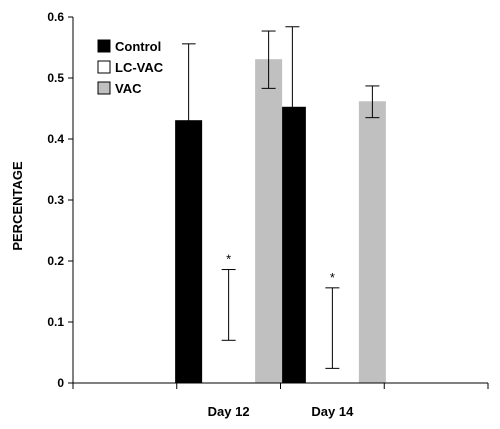  I want to click on x-tick-label: Day 14, so click(332, 411).